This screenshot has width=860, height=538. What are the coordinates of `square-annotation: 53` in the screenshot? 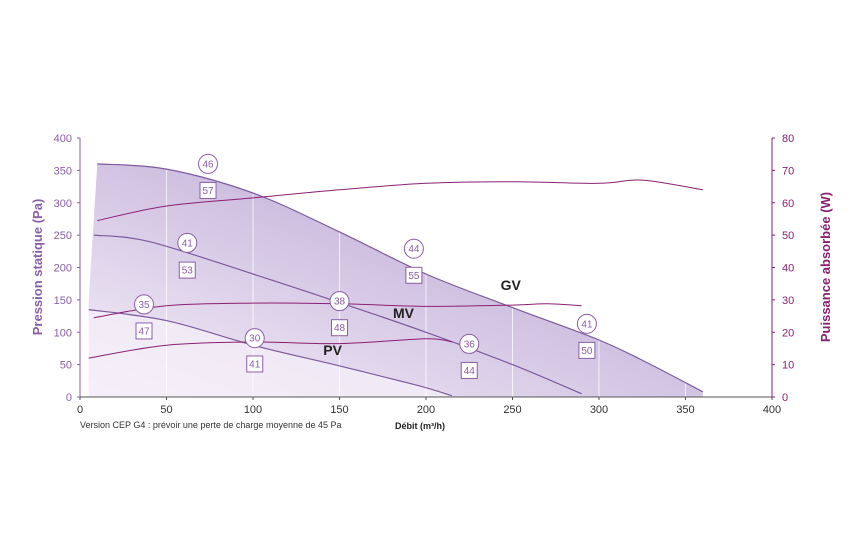 It's located at (187, 270).